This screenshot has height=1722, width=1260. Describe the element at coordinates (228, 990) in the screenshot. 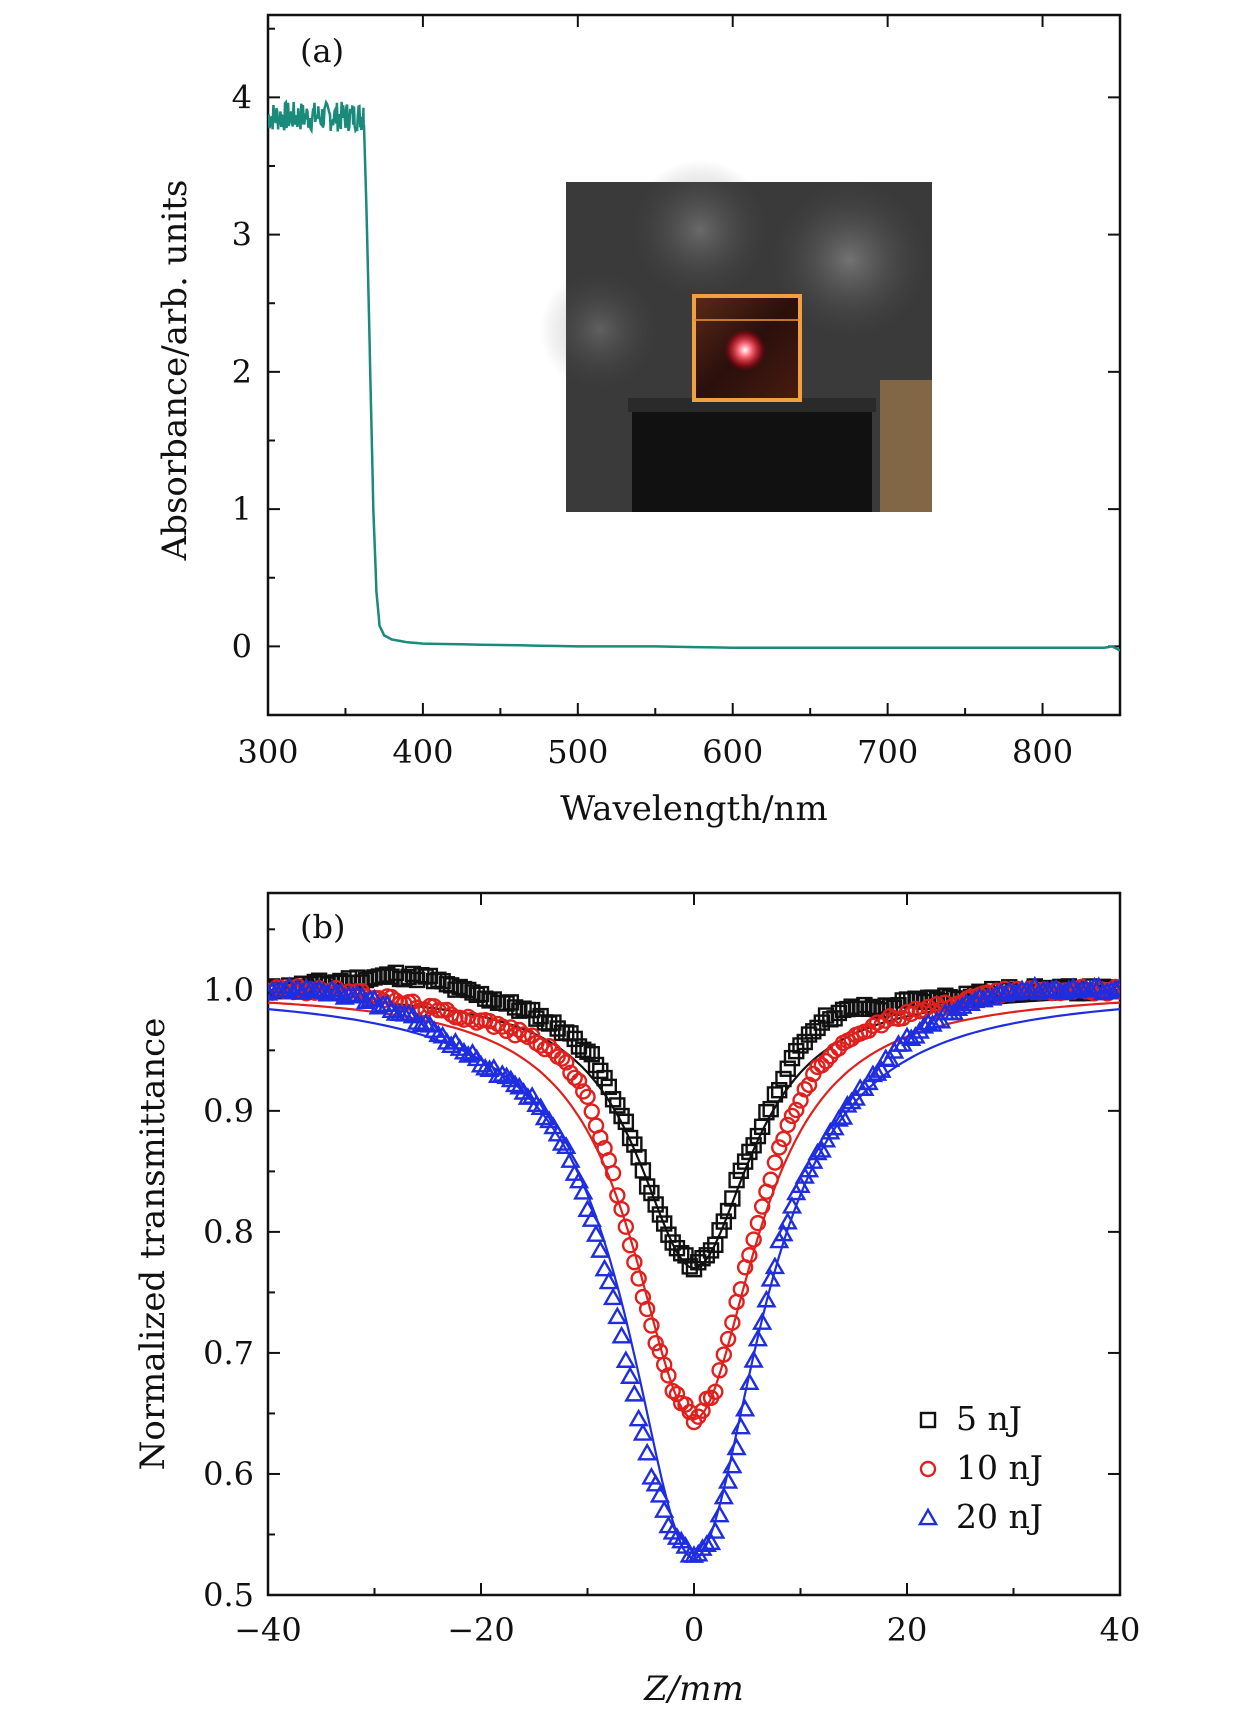

I see `panel-b-y-tick-label: 1.0` at that location.